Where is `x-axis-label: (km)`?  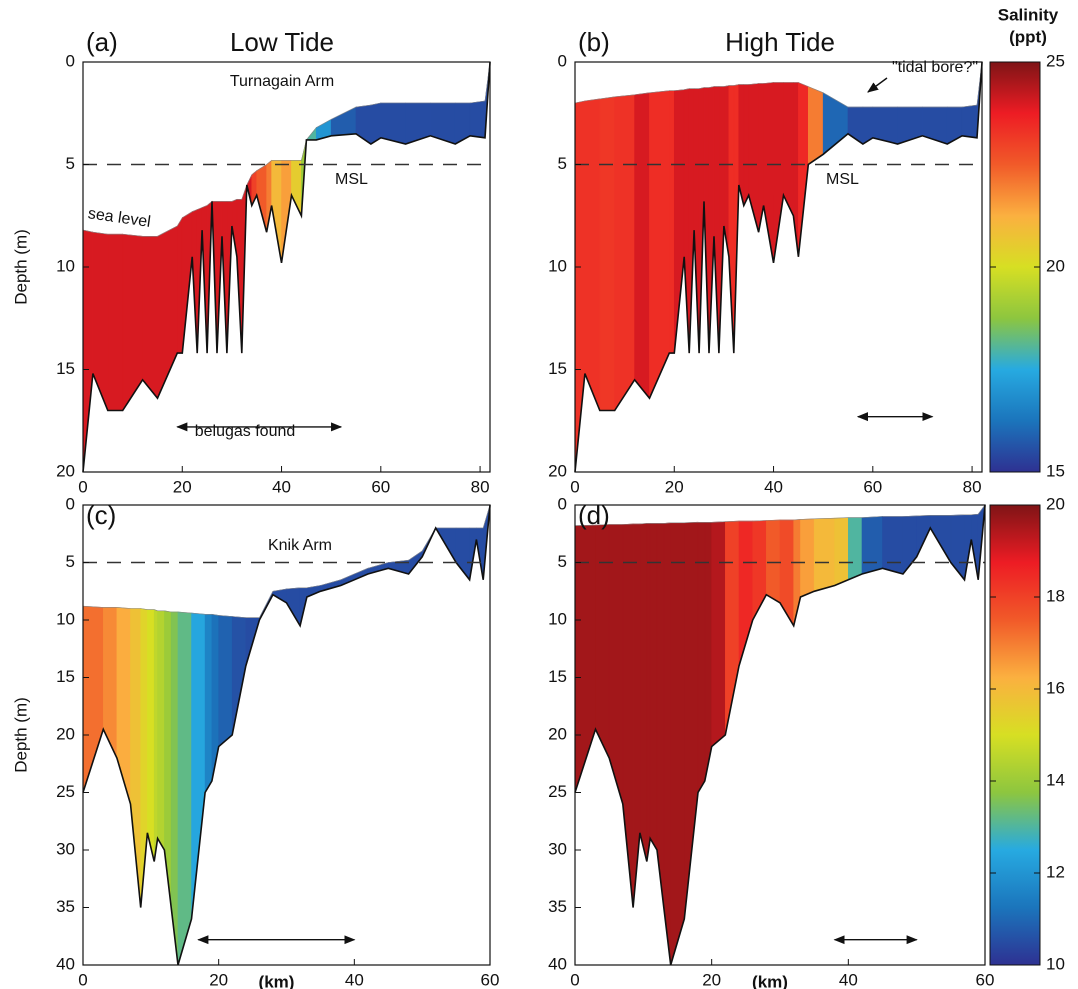
x-axis-label: (km) is located at coordinates (277, 980).